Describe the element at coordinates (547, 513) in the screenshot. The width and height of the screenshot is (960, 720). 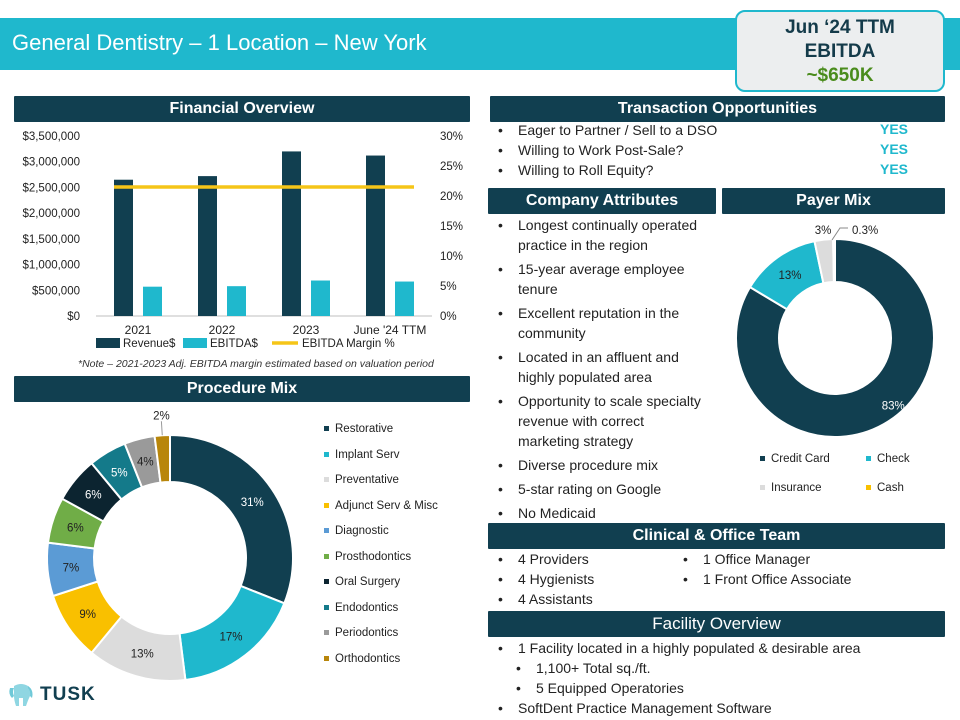
I see `attribute-item: • No Medicaid` at that location.